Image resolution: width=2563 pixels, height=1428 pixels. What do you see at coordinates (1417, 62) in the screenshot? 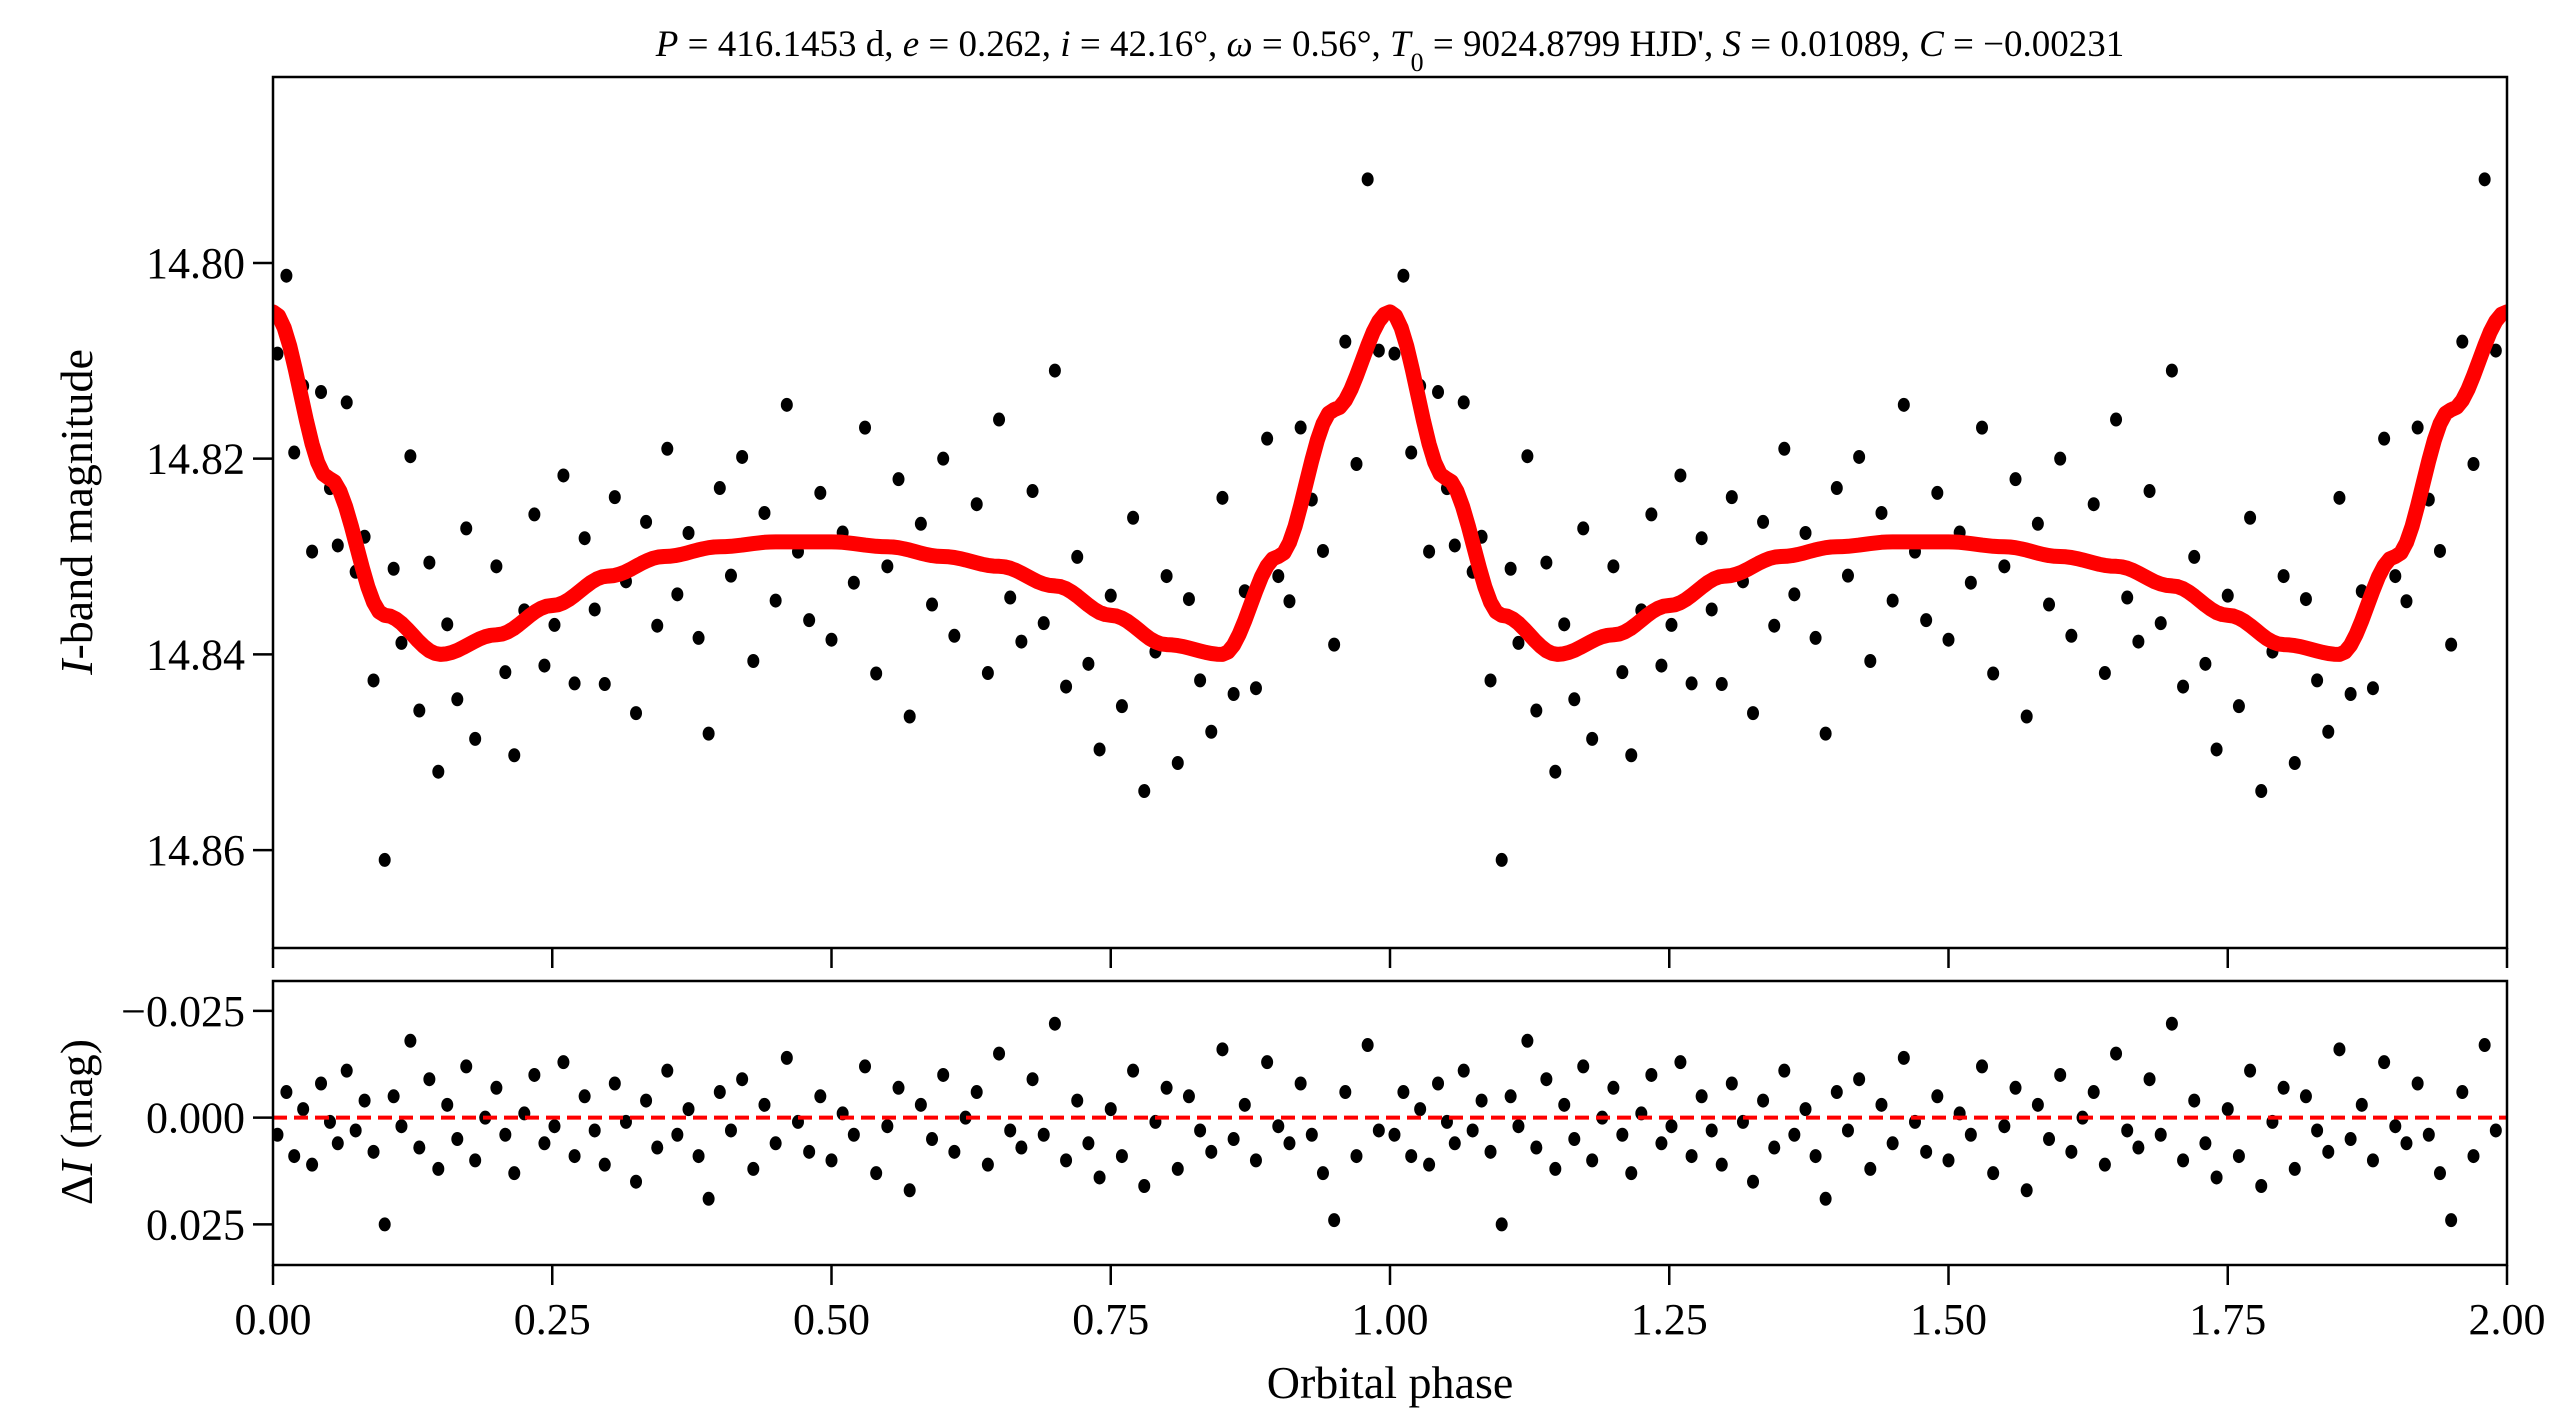
I see `text-part: 0` at bounding box center [1417, 62].